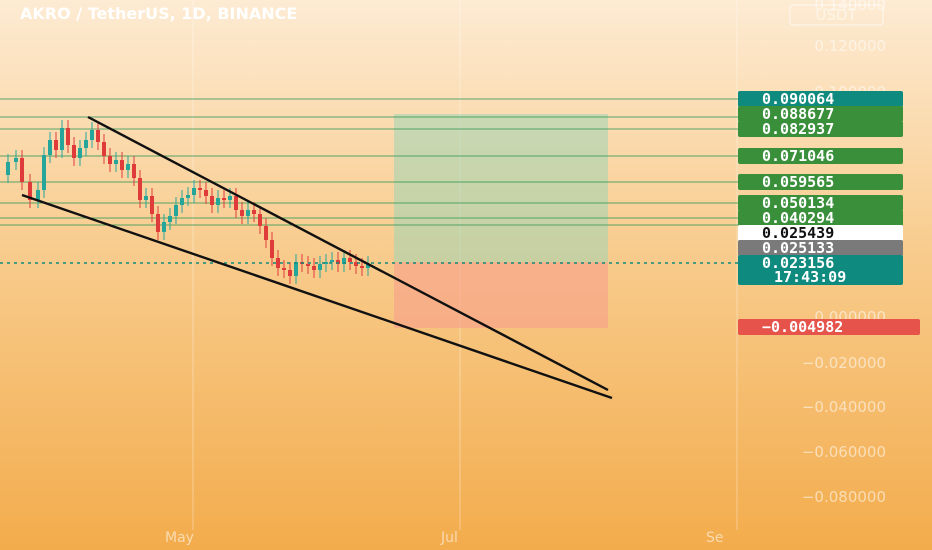 The width and height of the screenshot is (932, 550). I want to click on price-tag-white-bg, so click(820, 233).